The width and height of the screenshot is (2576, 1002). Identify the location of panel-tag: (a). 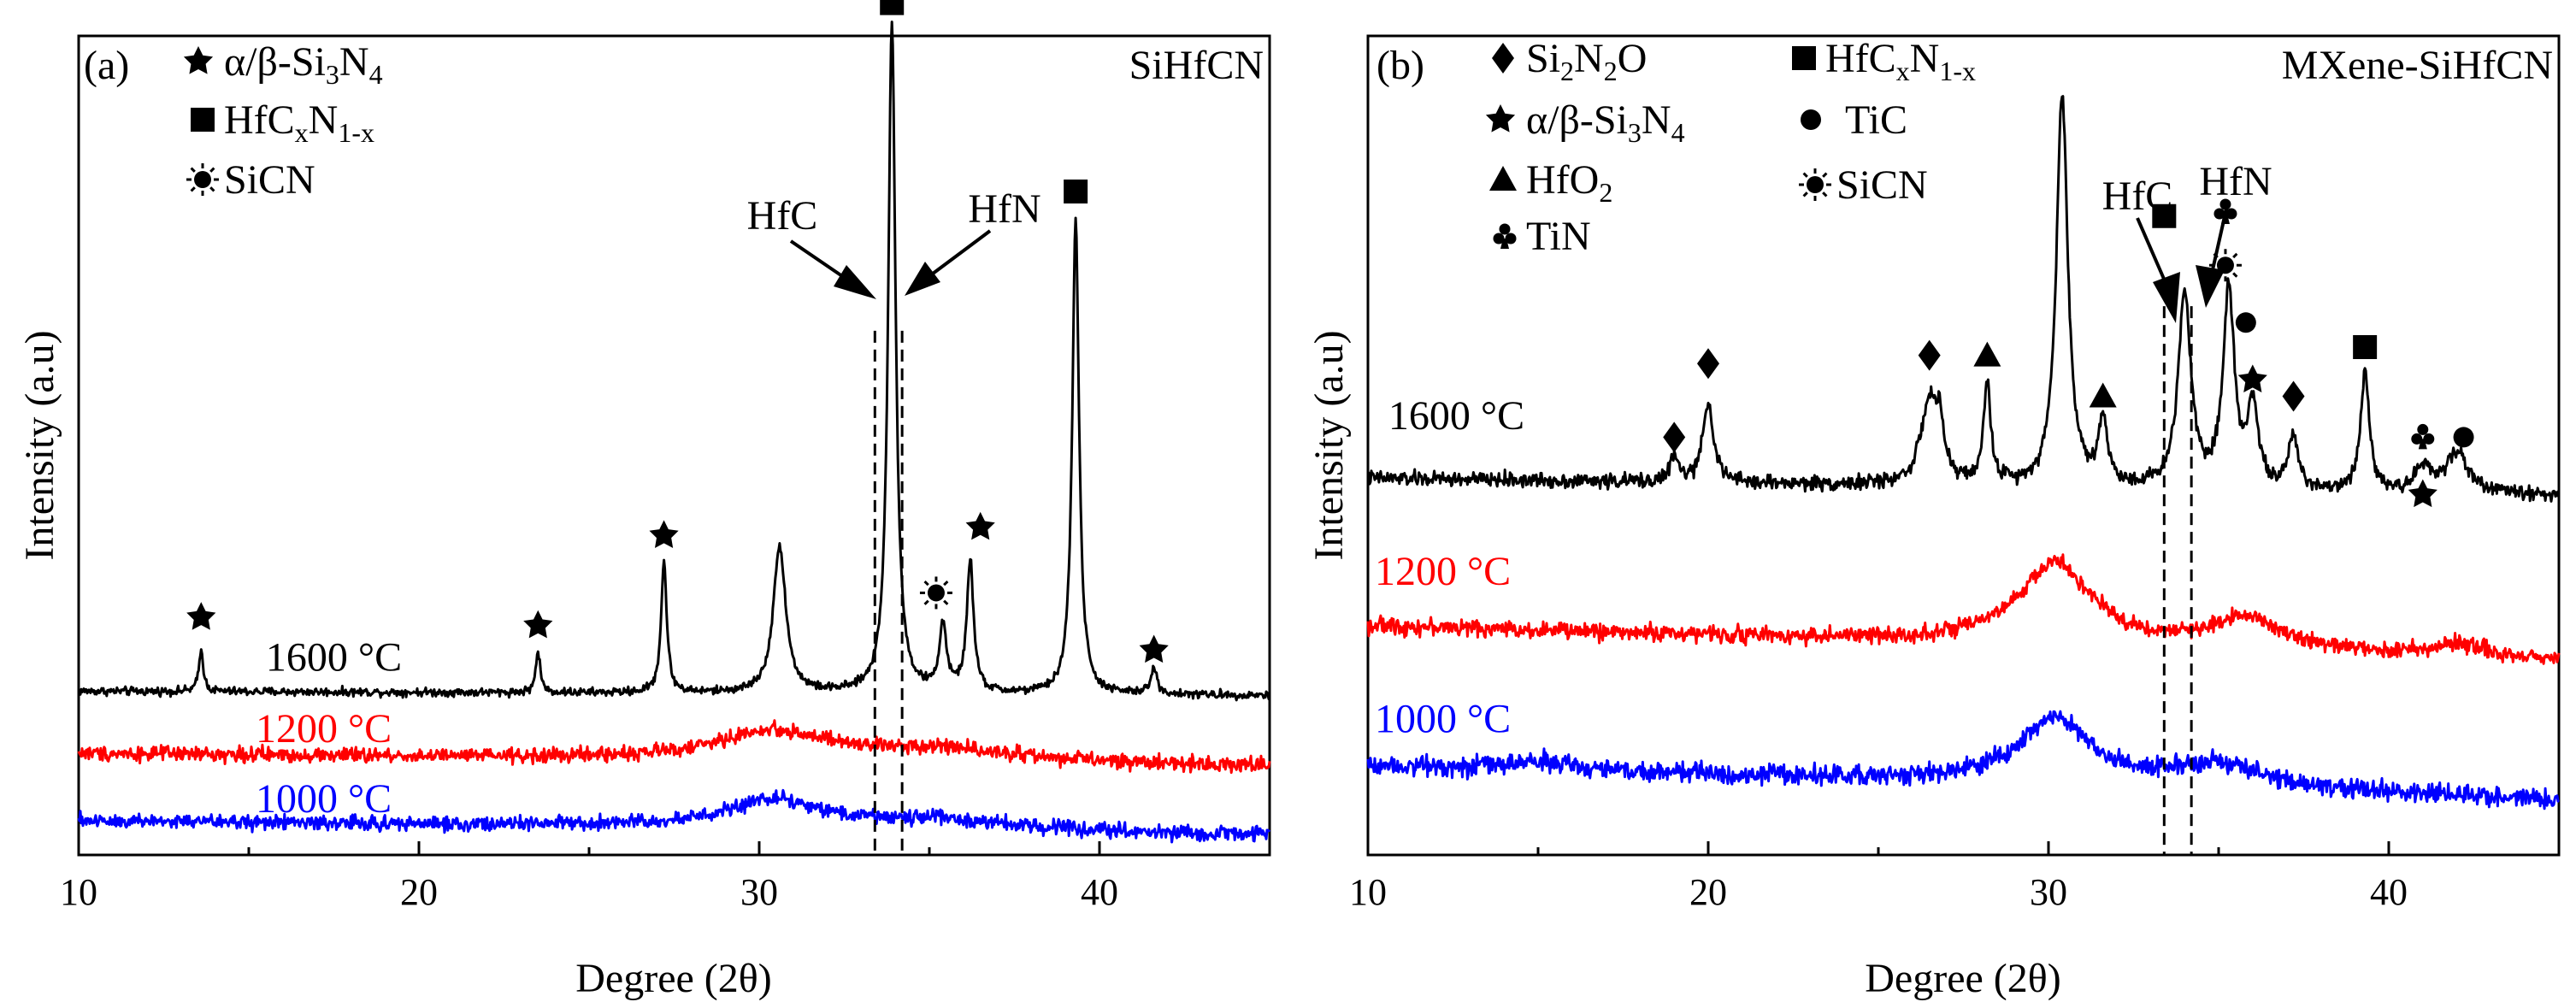
(106, 65).